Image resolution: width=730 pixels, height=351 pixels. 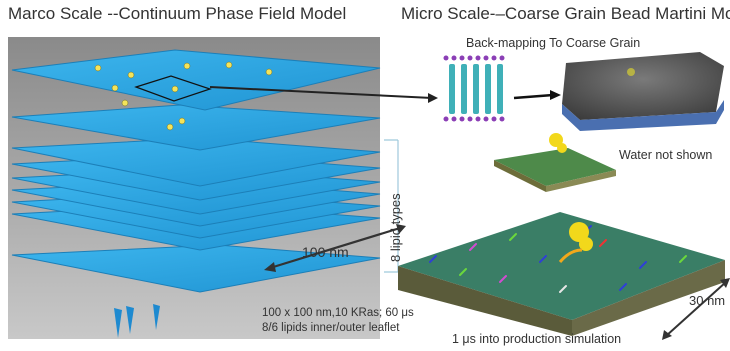 I want to click on kras-markers, so click(x=183, y=96).